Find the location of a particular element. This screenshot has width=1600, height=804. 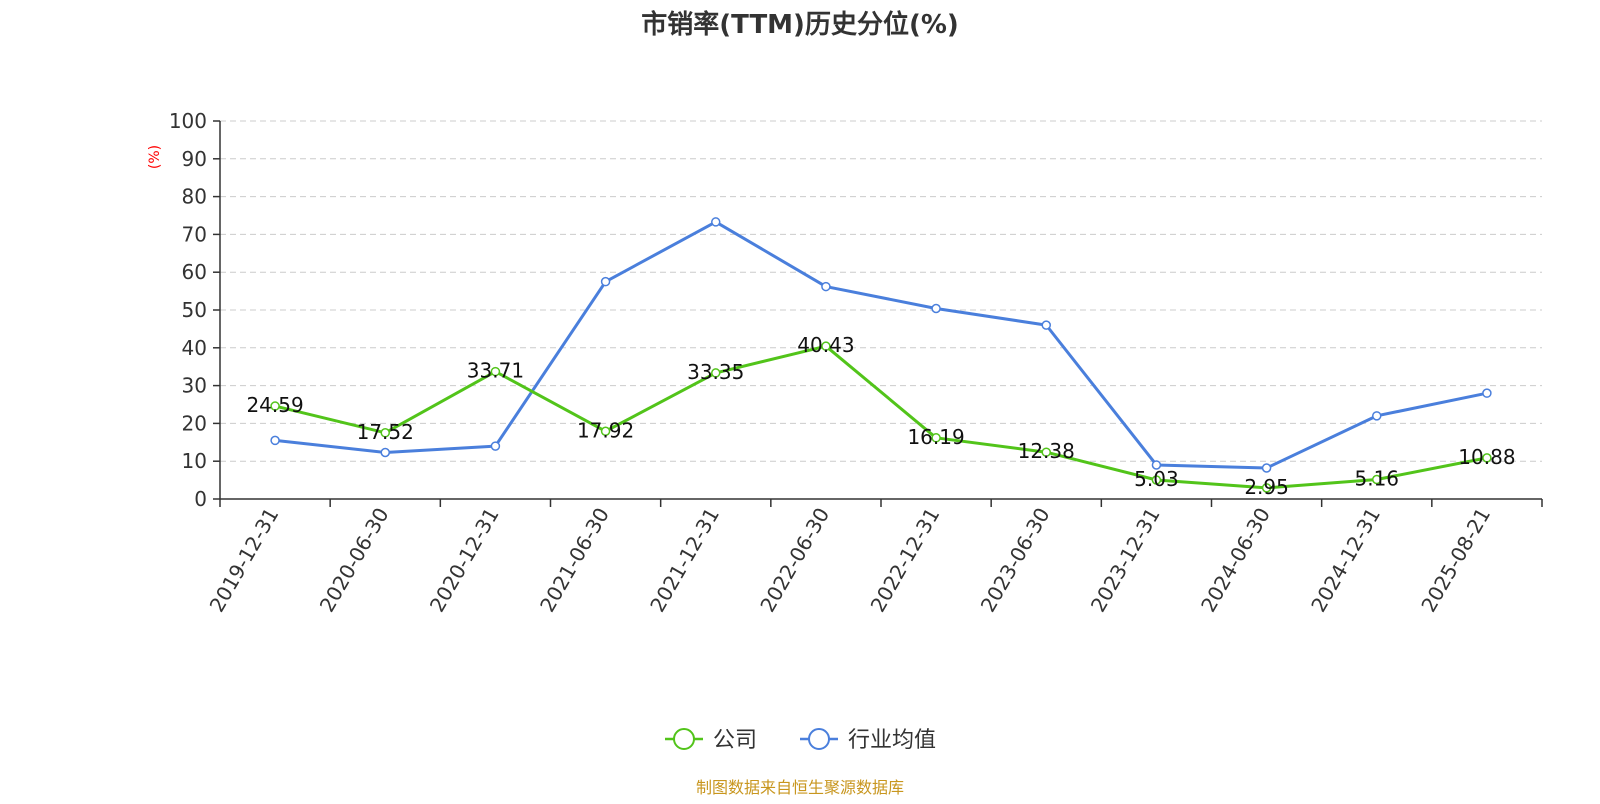

data-label: 33.35 is located at coordinates (715, 372).